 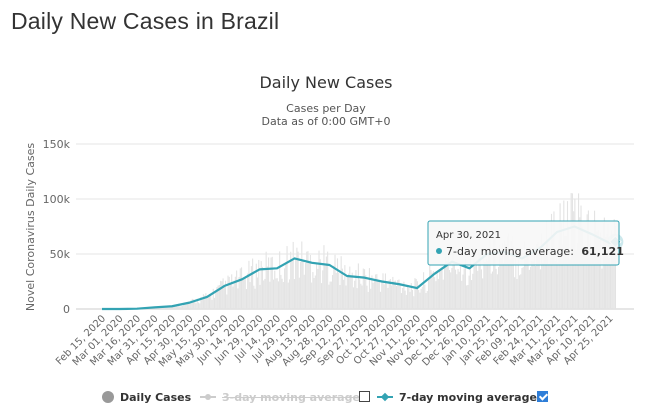 I want to click on legend-item-3day: 3-day moving average, so click(x=280, y=397).